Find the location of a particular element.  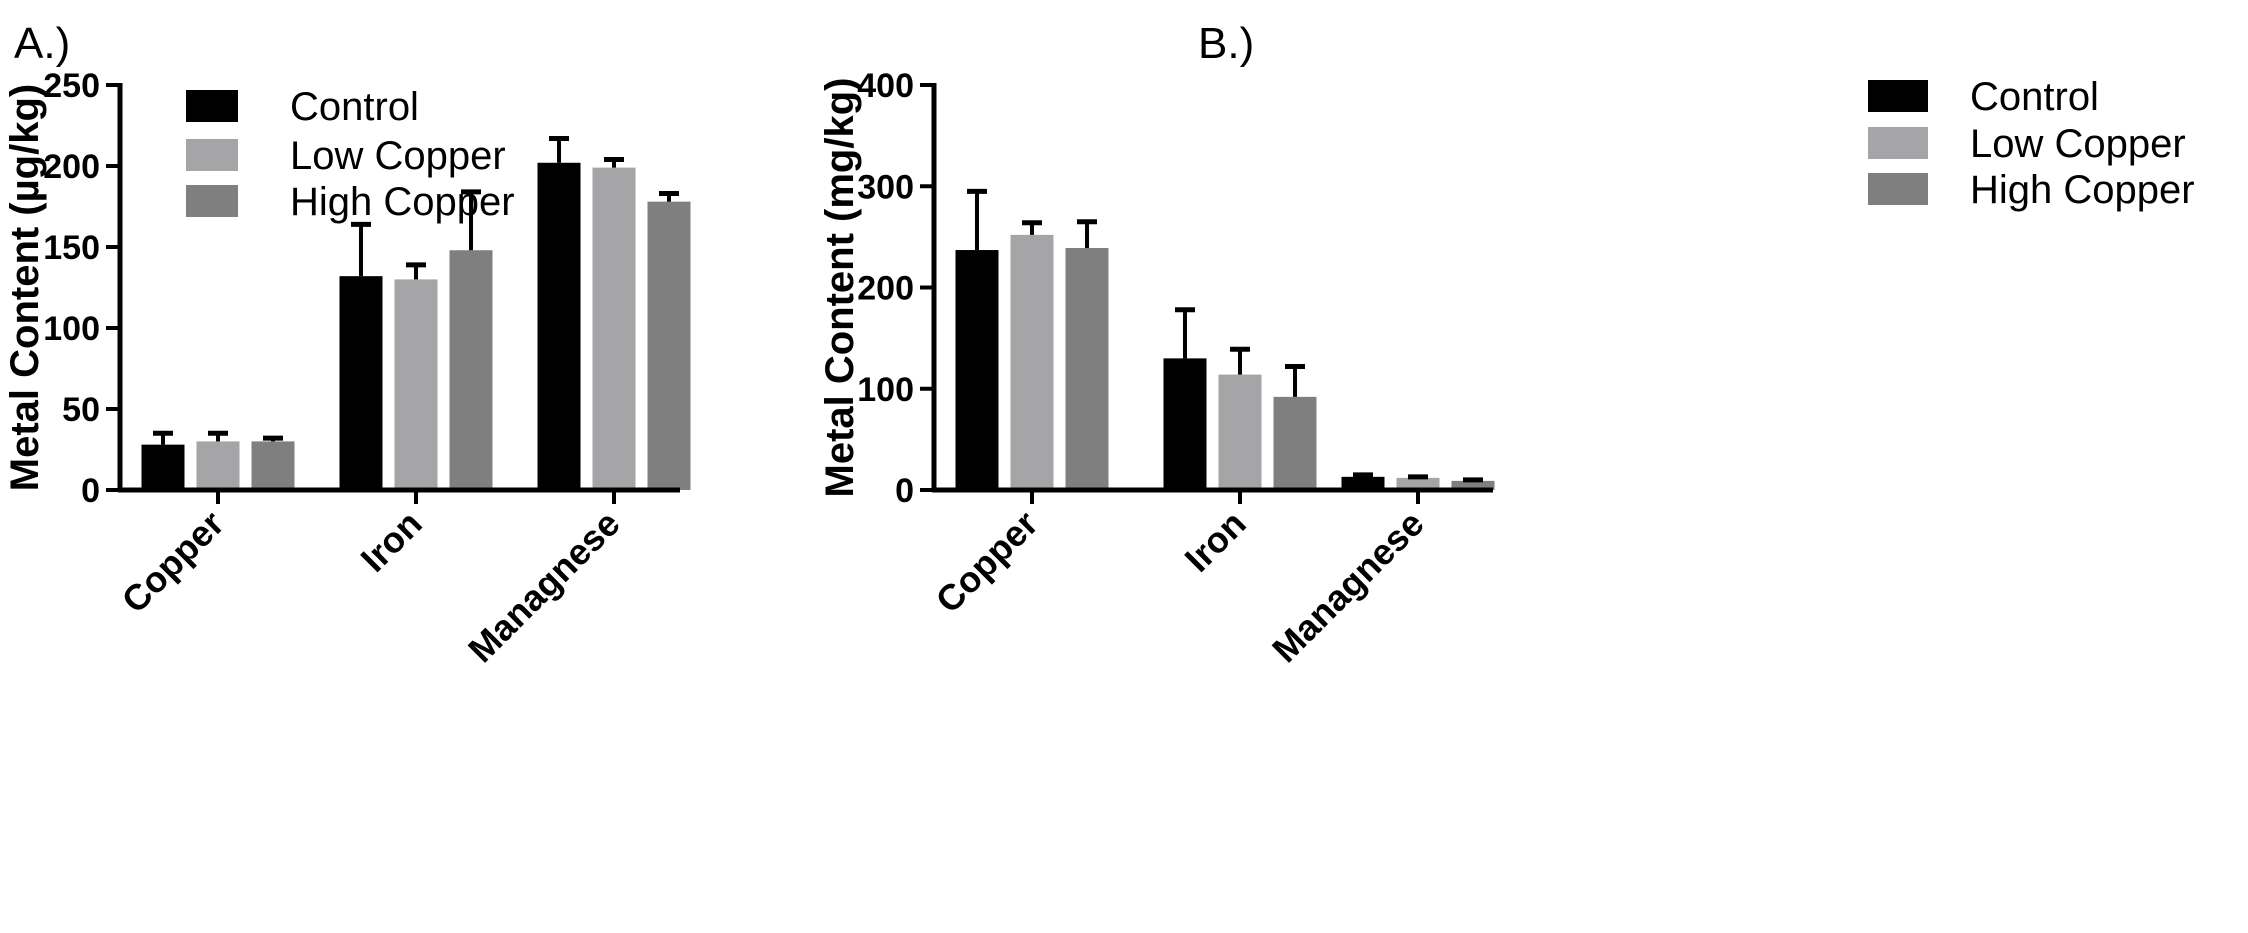

y-axis-title: Metal Content (mg/kg) is located at coordinates (840, 288).